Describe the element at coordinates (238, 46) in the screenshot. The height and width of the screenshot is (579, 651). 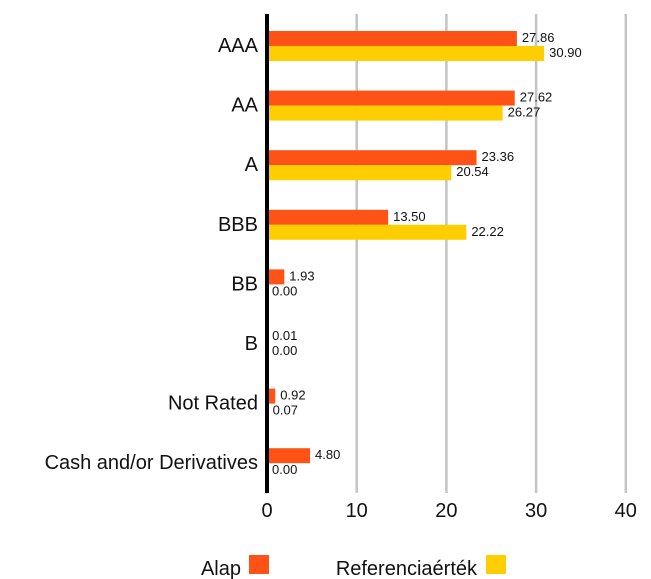
I see `category-label-aaa: AAA` at that location.